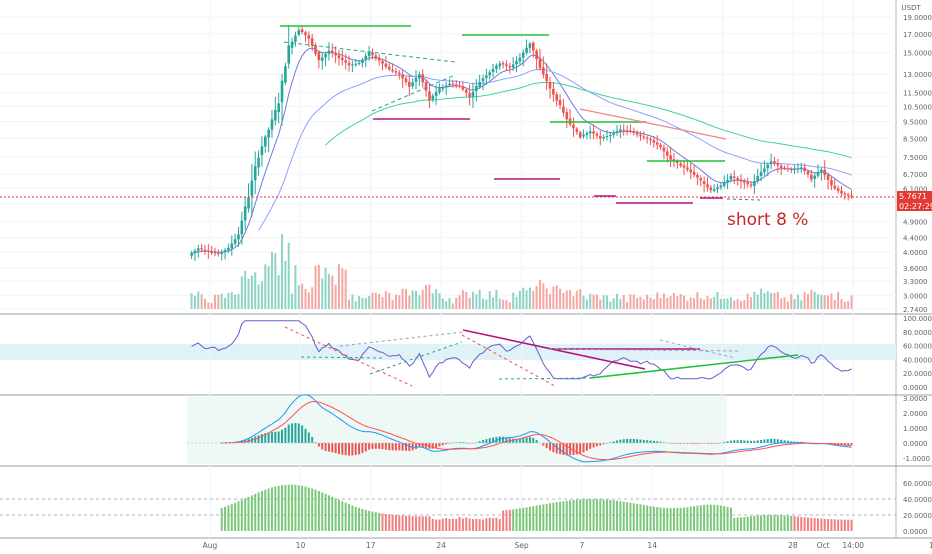 The height and width of the screenshot is (554, 932). What do you see at coordinates (915, 206) in the screenshot?
I see `countdown-timer: 02:27:29` at bounding box center [915, 206].